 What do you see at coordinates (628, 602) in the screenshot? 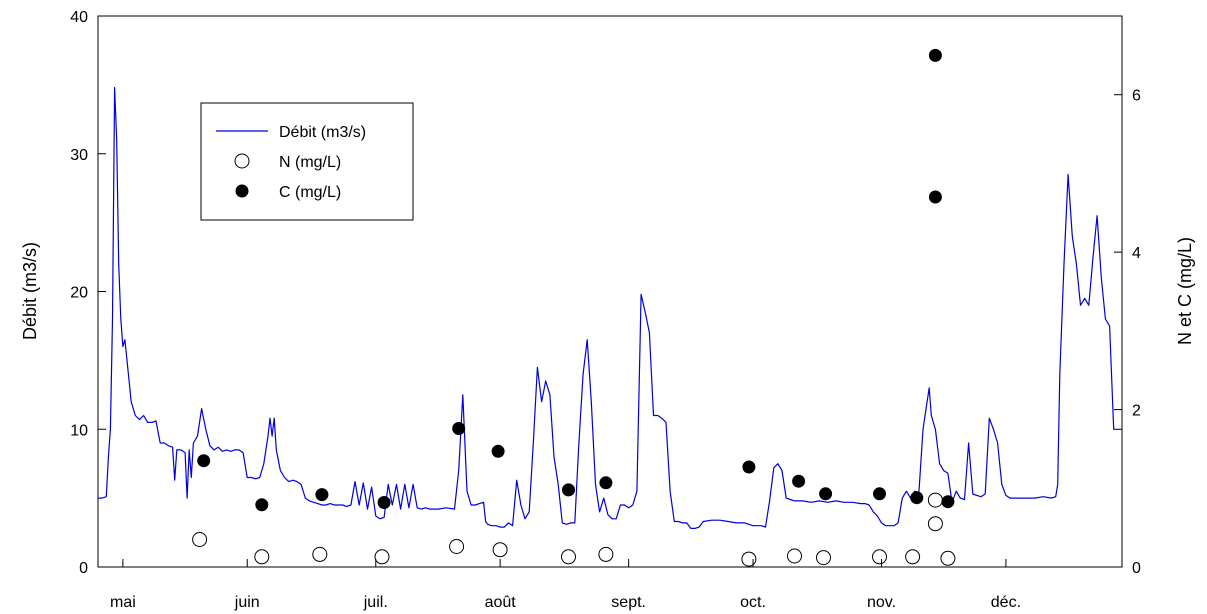
I see `x-tick-label-4: sept.` at bounding box center [628, 602].